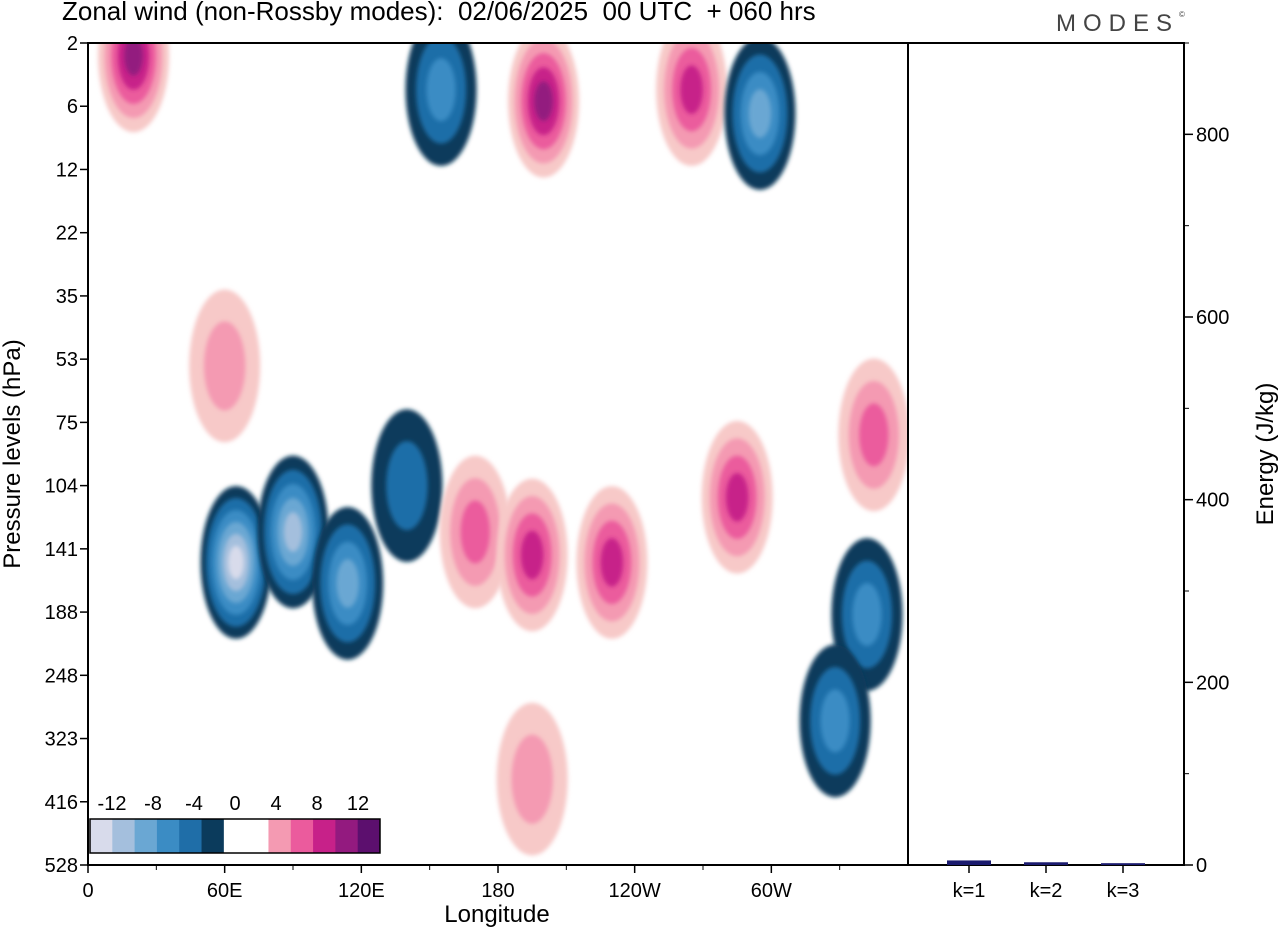 The width and height of the screenshot is (1280, 930). What do you see at coordinates (969, 891) in the screenshot?
I see `bar-category-label: k=1` at bounding box center [969, 891].